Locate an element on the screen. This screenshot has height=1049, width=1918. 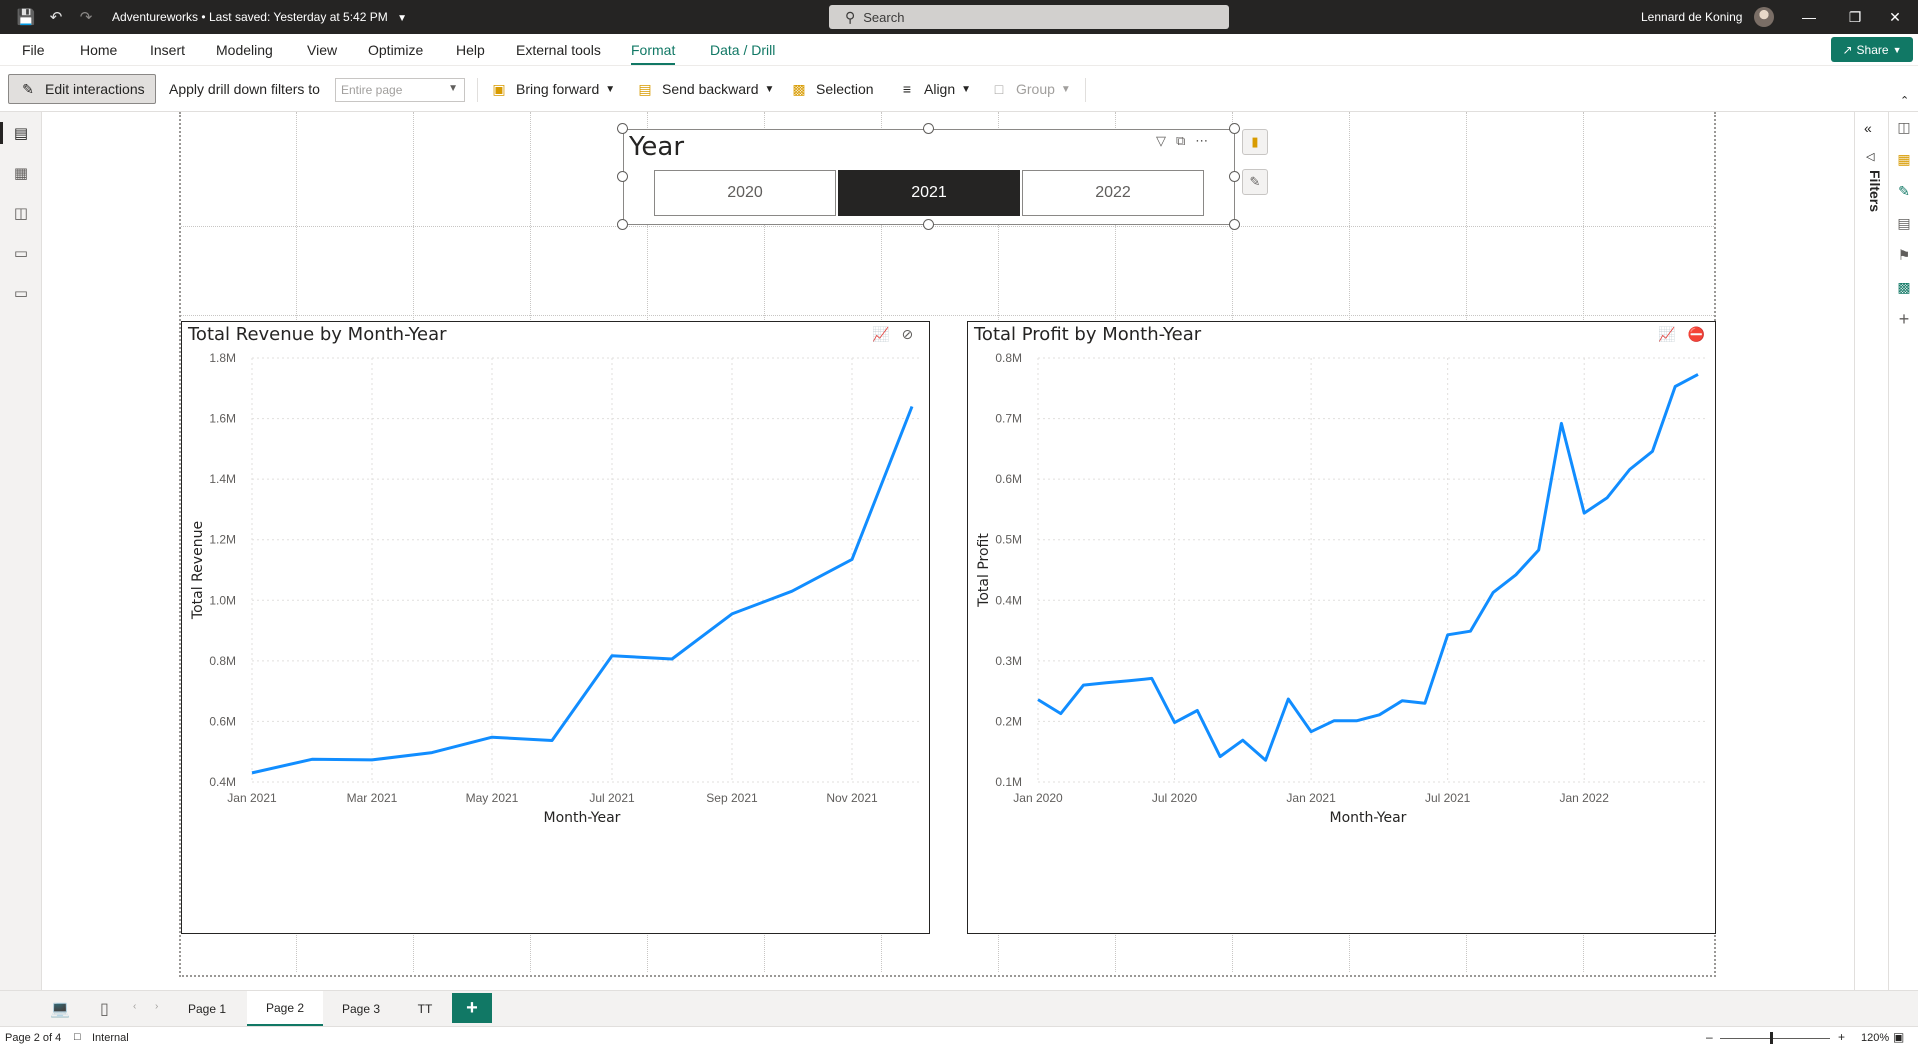
tab-external-tools: External tools is located at coordinates (558, 50).